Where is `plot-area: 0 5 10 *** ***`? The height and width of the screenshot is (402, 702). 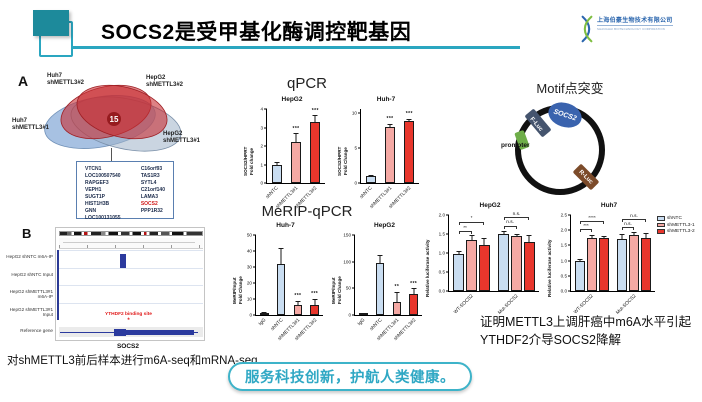
plot-area: 0 5 10 *** *** is located at coordinates (385, 147).